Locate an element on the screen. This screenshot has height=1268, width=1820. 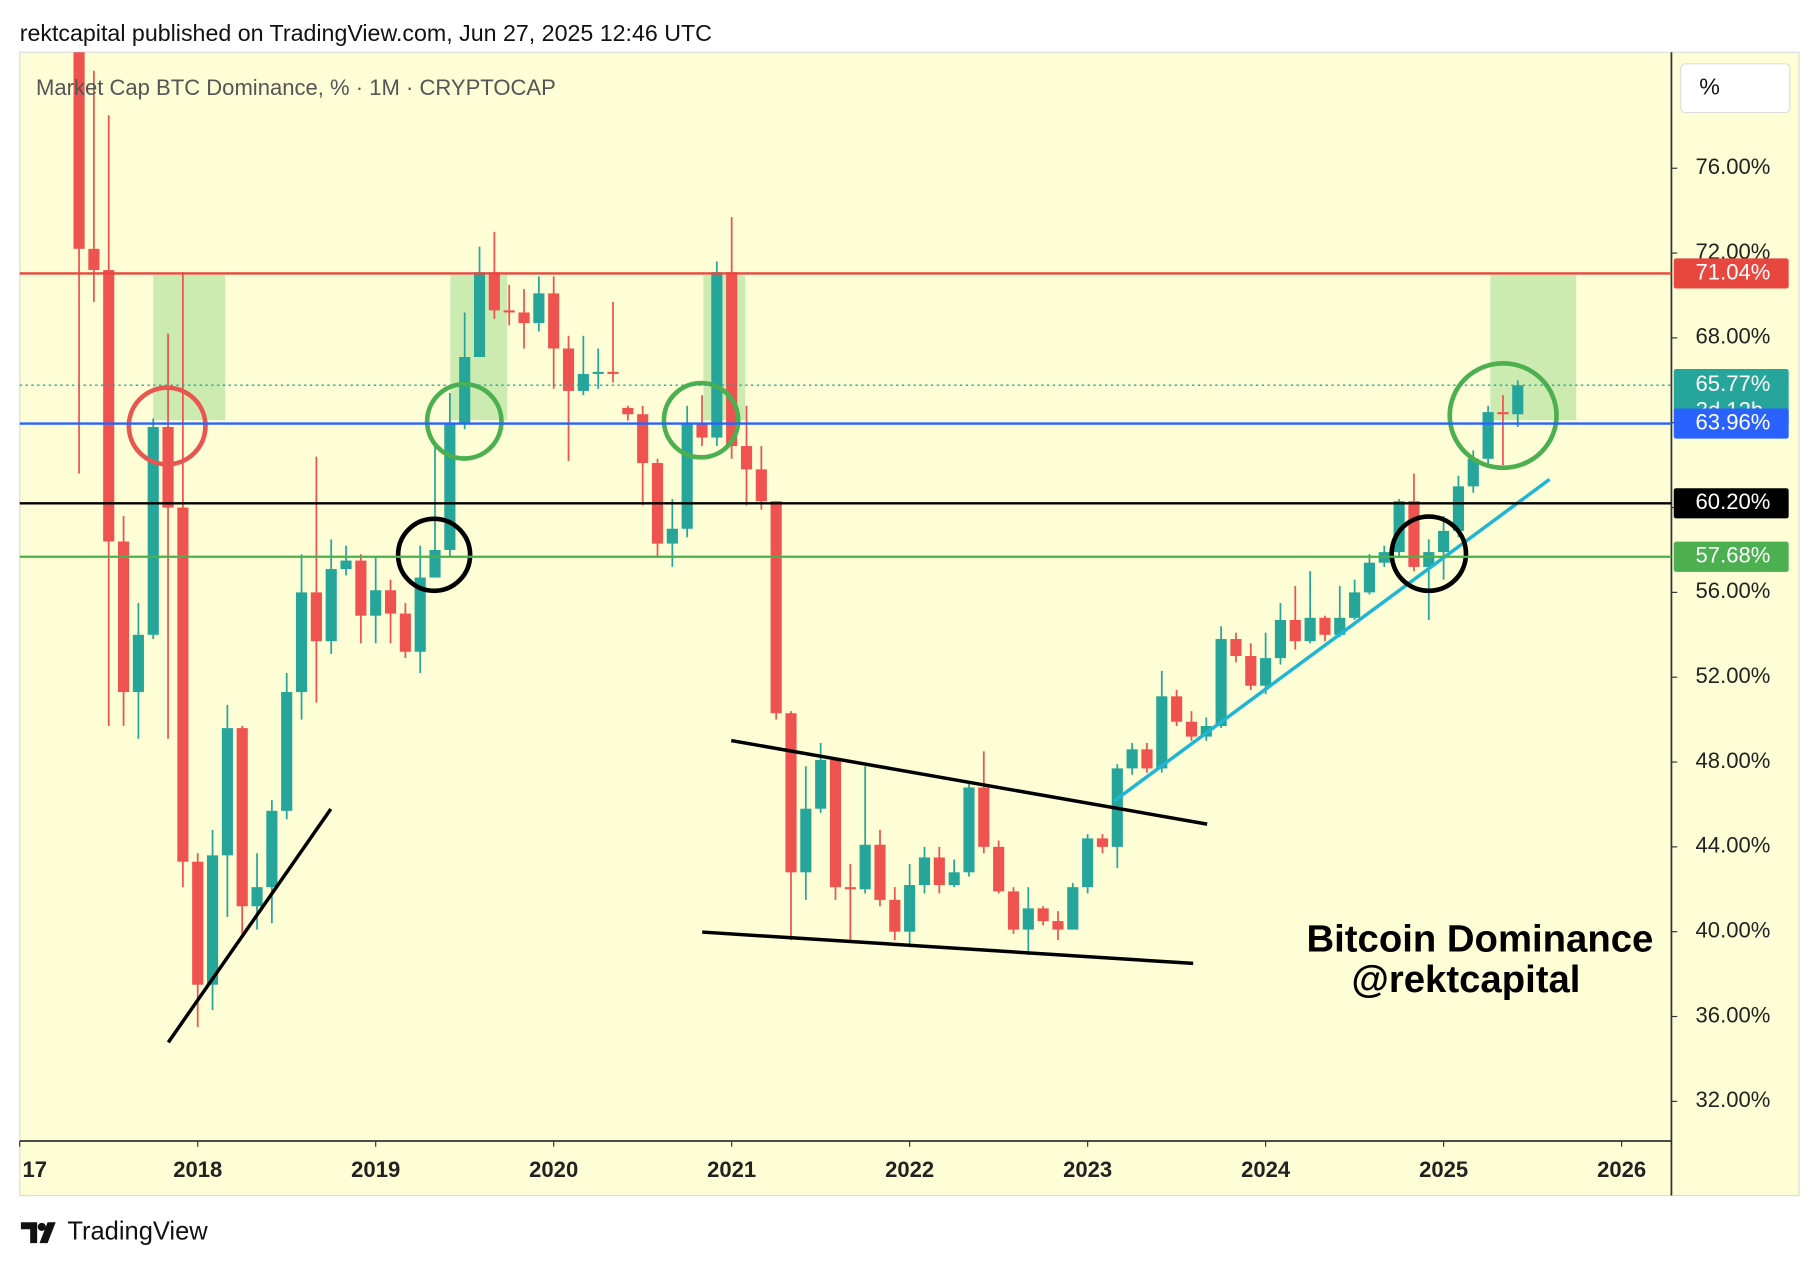
x-tick-label: 2018 is located at coordinates (197, 1169).